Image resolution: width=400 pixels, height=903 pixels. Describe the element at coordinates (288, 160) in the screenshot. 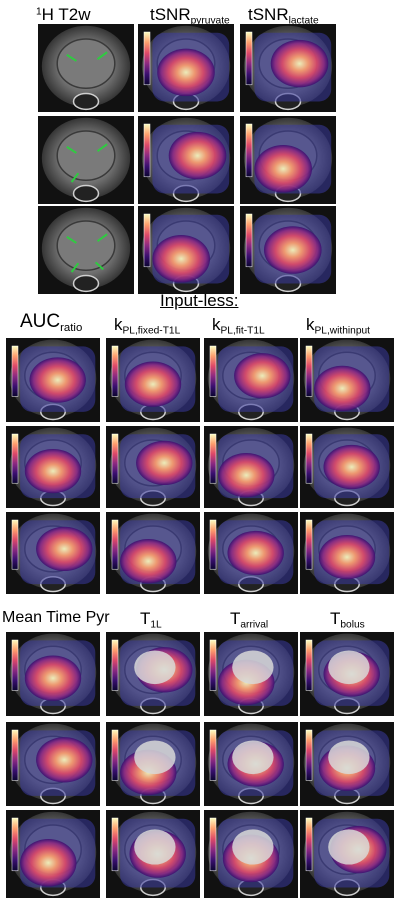

I see `tile-s1-r2-c3` at that location.